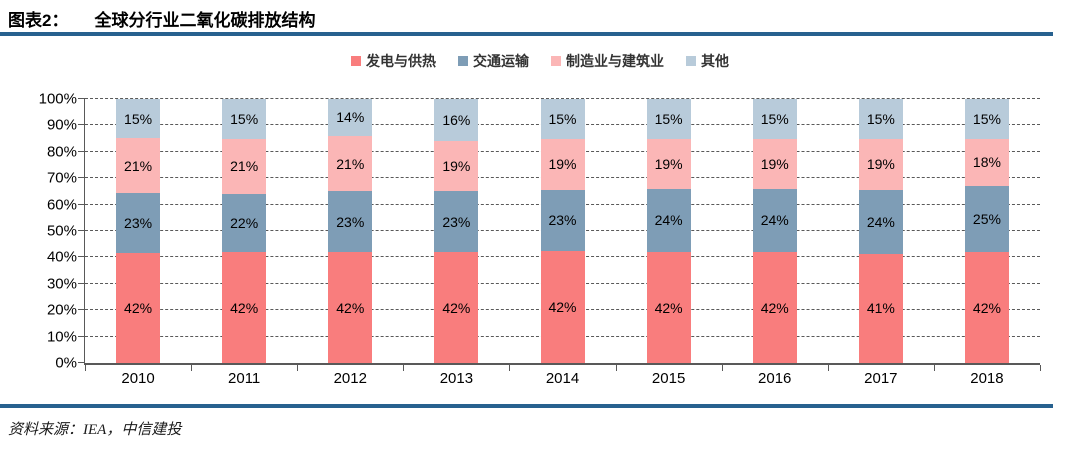  What do you see at coordinates (244, 166) in the screenshot?
I see `bar-segment-2011: 21%` at bounding box center [244, 166].